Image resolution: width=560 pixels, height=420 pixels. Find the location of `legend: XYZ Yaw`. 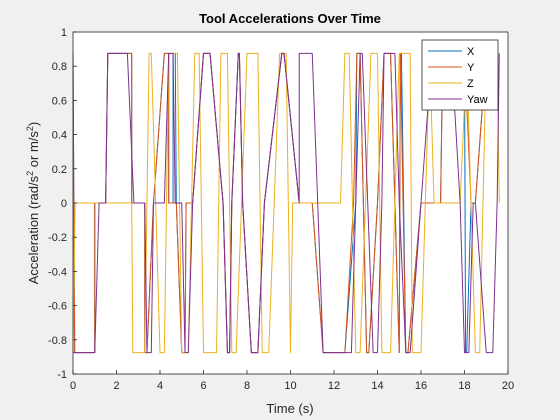

legend: XYZ Yaw is located at coordinates (460, 75).